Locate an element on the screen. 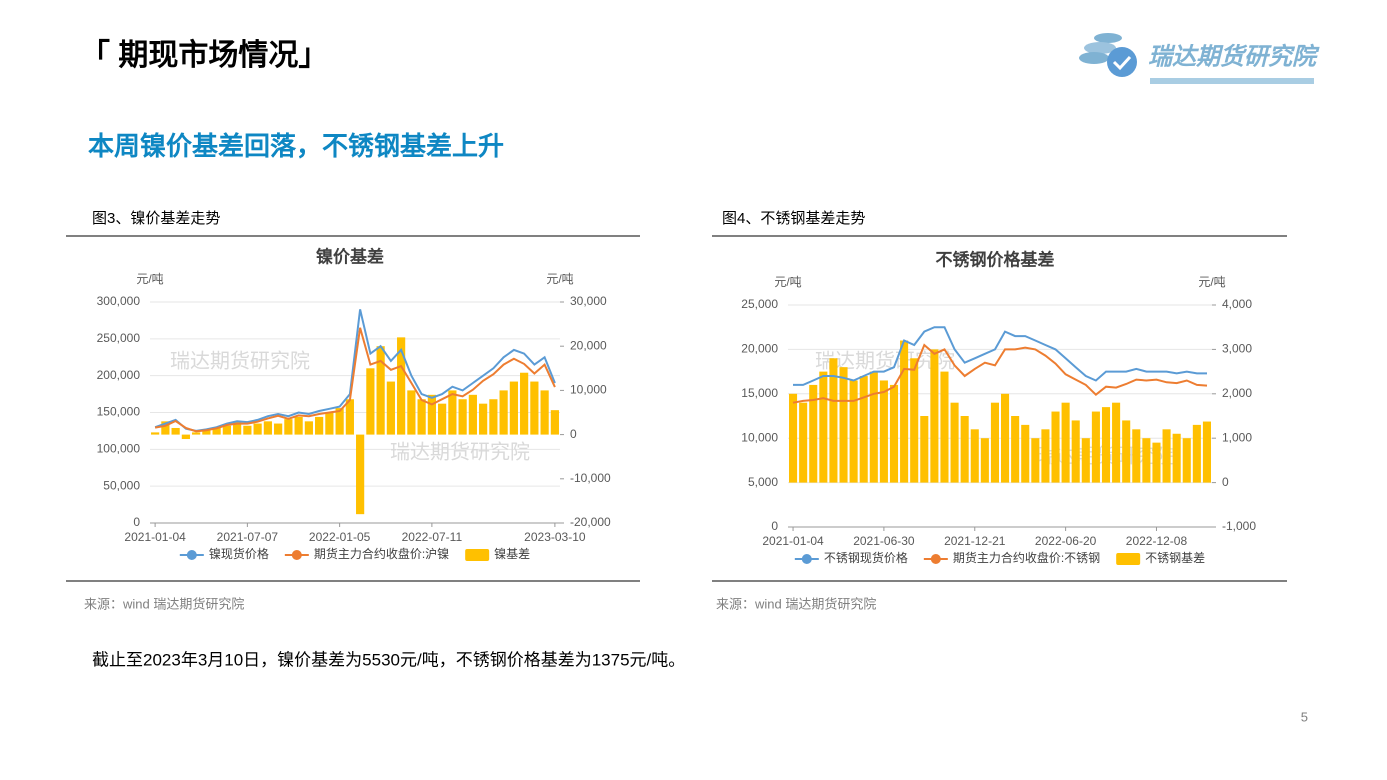 The image size is (1387, 780). legend-item: 镍基差 is located at coordinates (497, 554).